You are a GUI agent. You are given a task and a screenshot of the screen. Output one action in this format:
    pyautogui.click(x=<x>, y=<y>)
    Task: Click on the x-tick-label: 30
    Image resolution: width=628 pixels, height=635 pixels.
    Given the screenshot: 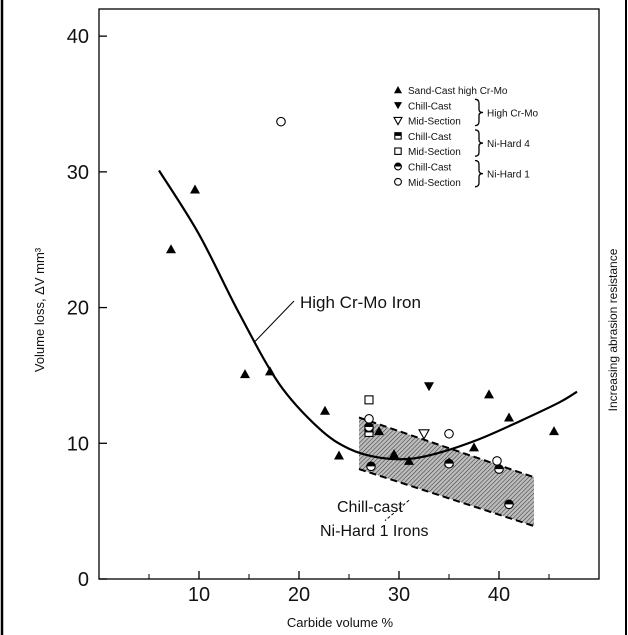 What is the action you would take?
    pyautogui.click(x=399, y=595)
    